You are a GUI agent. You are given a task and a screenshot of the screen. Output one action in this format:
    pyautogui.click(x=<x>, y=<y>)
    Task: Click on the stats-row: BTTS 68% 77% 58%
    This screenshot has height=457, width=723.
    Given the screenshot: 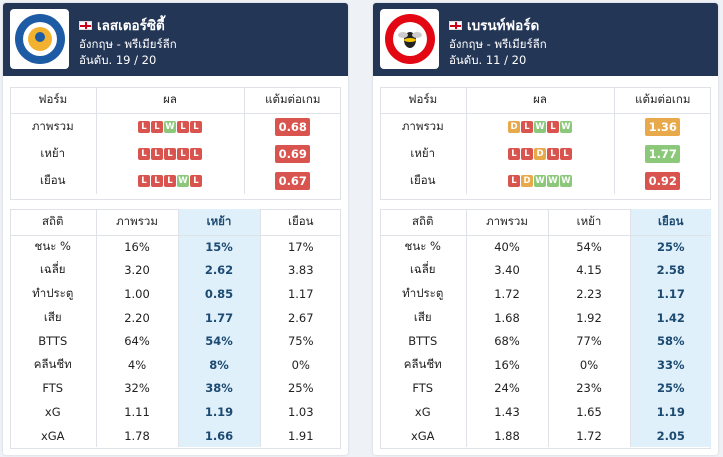 What is the action you would take?
    pyautogui.click(x=545, y=341)
    